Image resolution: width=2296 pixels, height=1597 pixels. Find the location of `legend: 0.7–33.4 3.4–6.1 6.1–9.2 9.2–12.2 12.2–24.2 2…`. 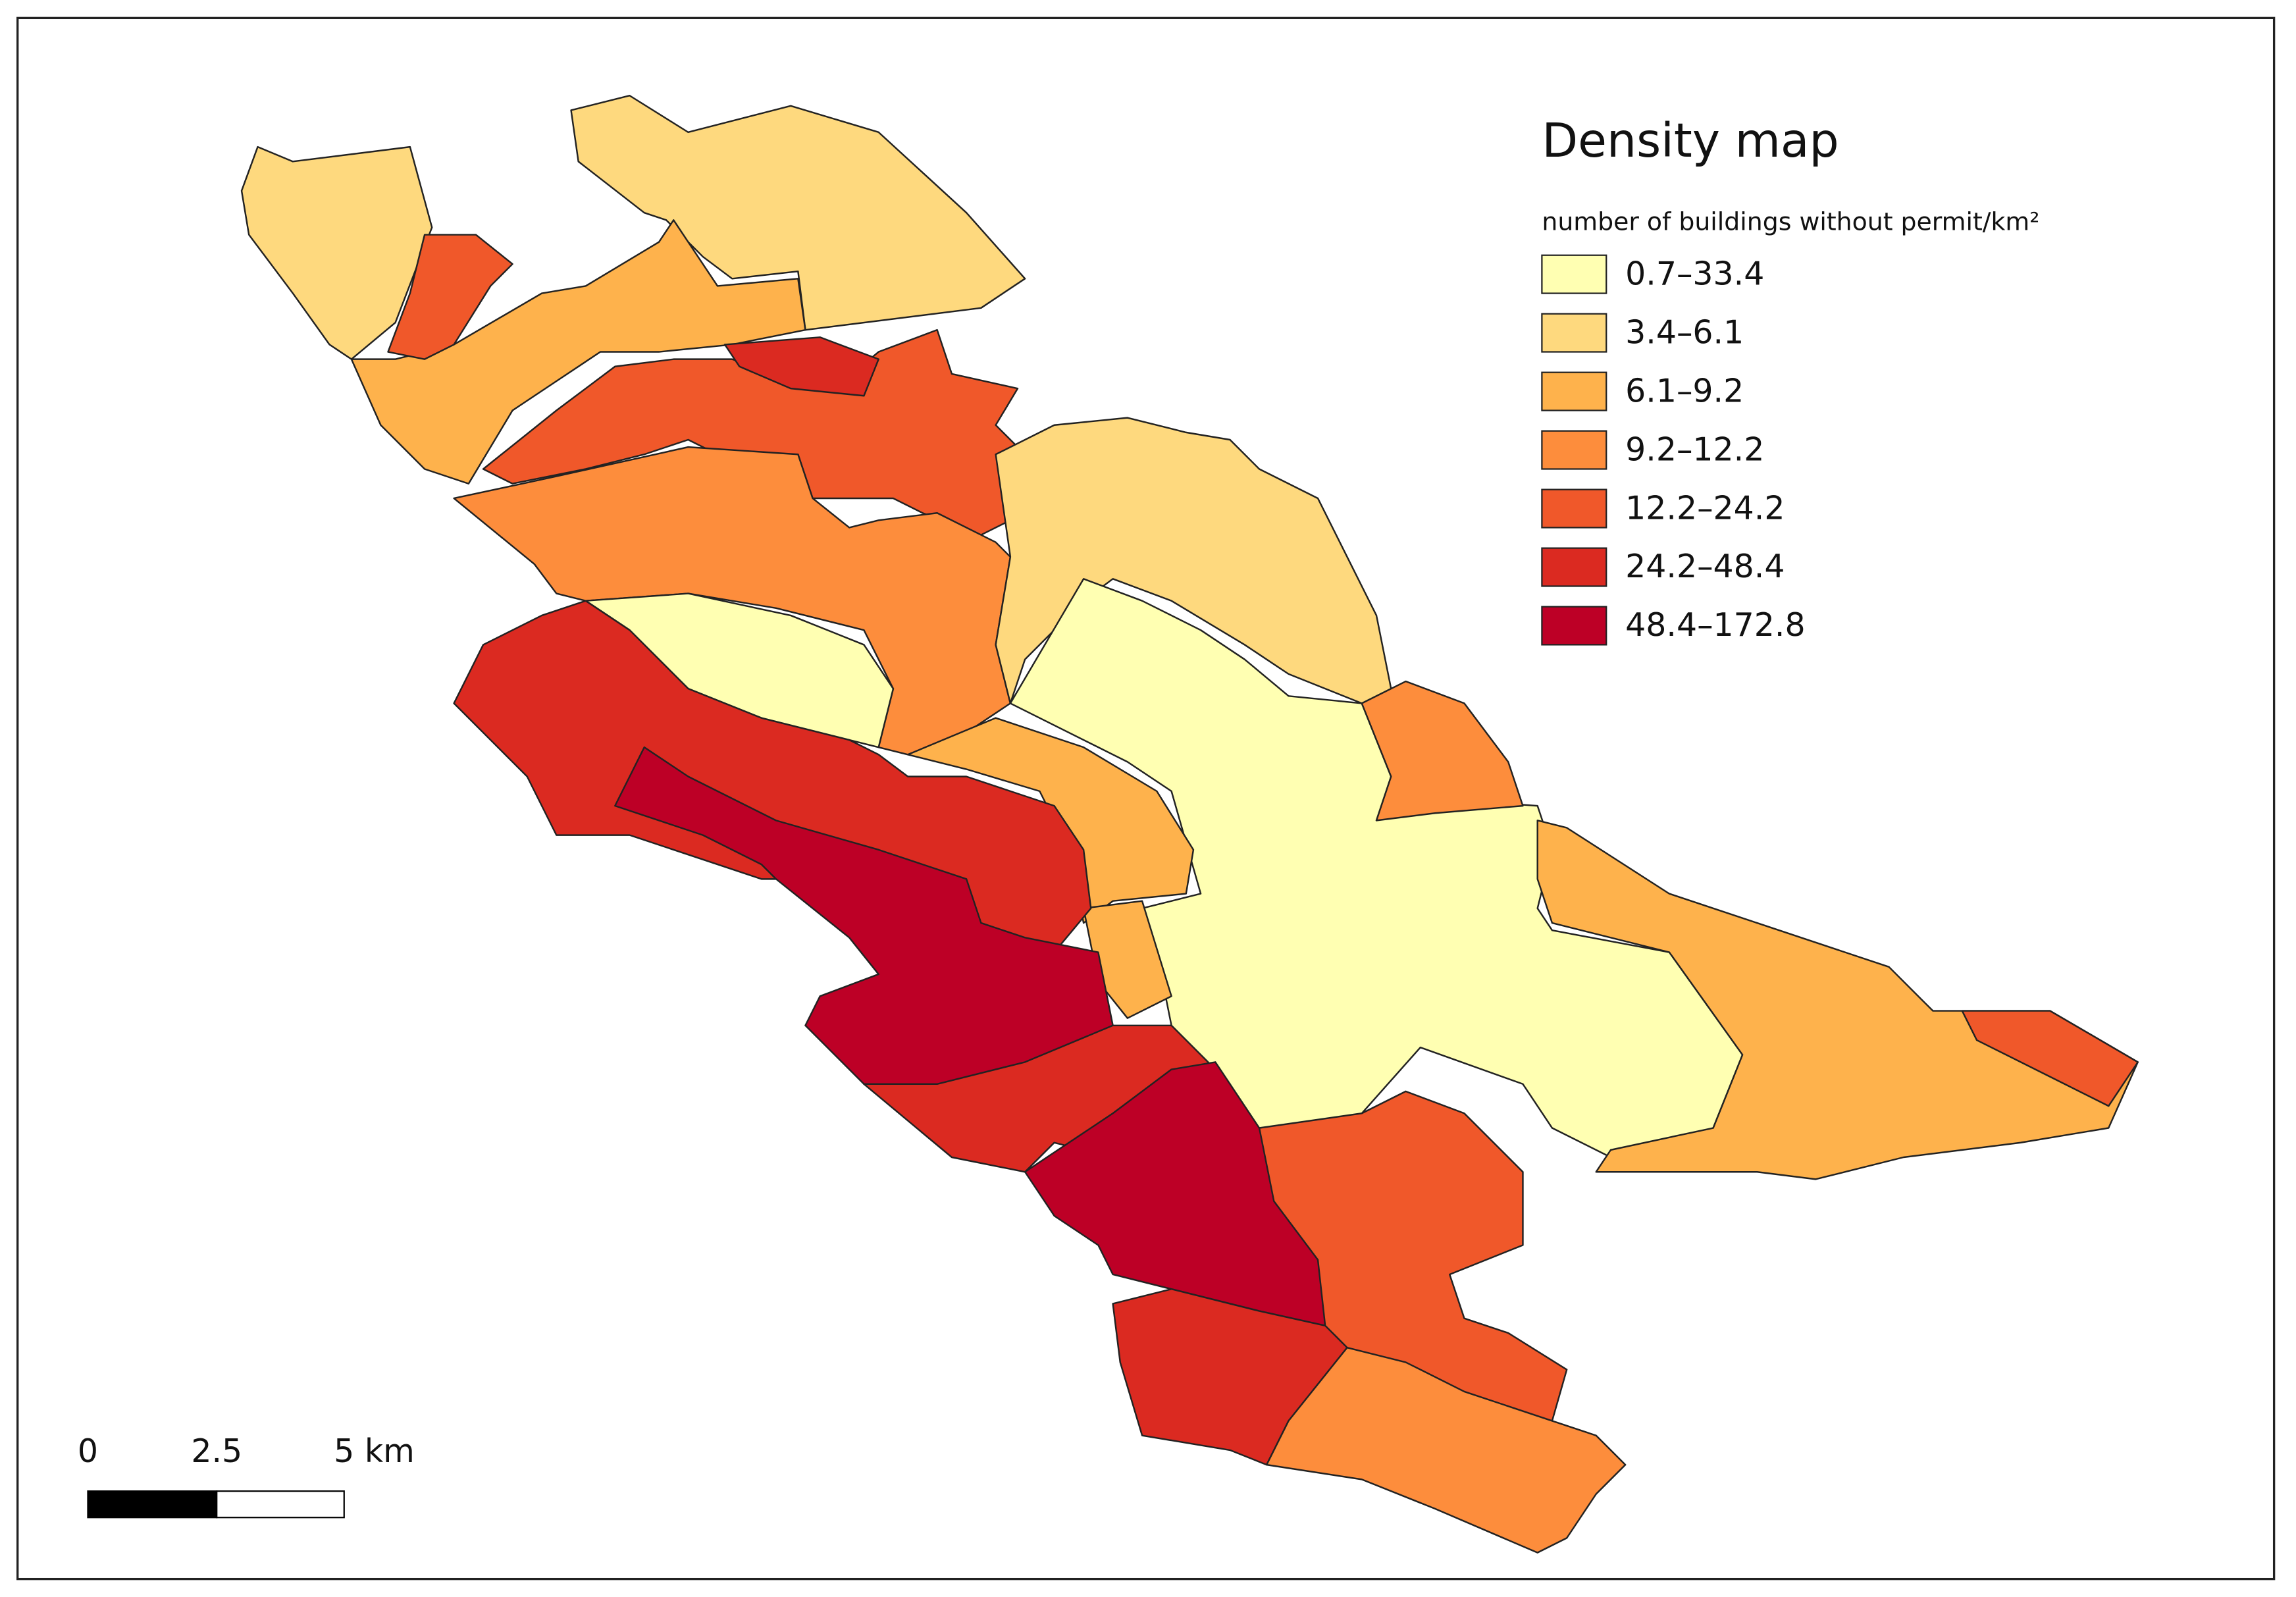

legend: 0.7–33.4 3.4–6.1 6.1–9.2 9.2–12.2 12.2–24.2 2… is located at coordinates (1673, 450).